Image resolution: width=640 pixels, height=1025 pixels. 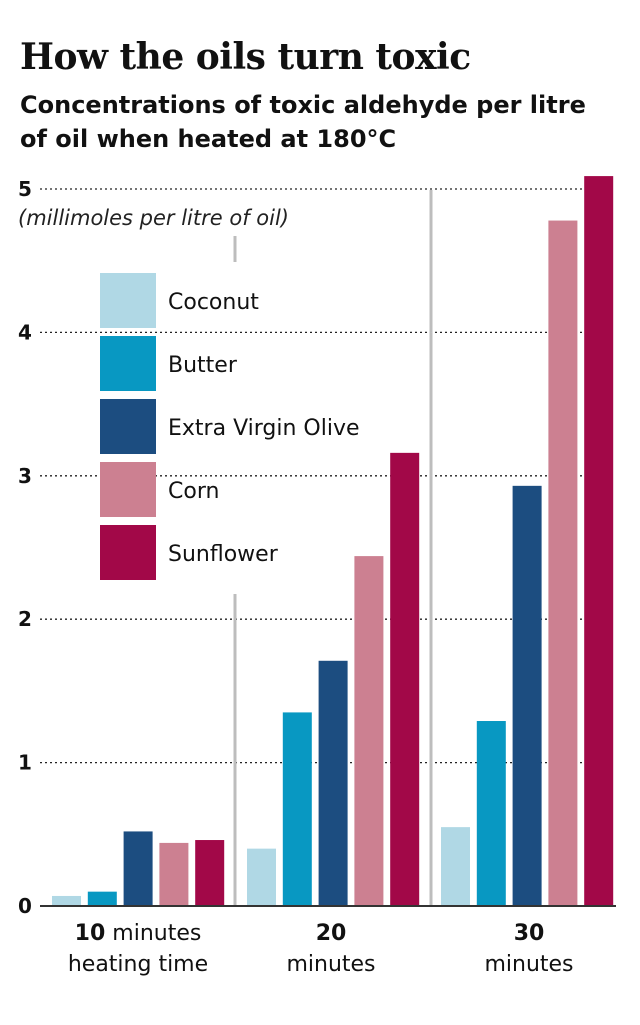 I want to click on legend-label-0: Coconut, so click(x=213, y=302).